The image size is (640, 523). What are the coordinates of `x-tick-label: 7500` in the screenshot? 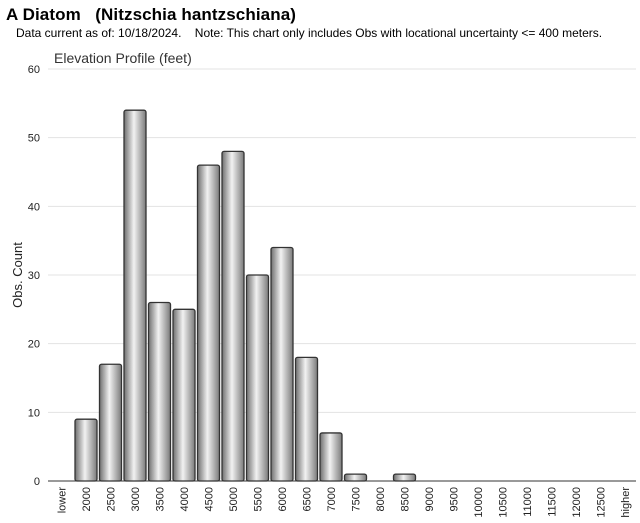 It's located at (357, 499).